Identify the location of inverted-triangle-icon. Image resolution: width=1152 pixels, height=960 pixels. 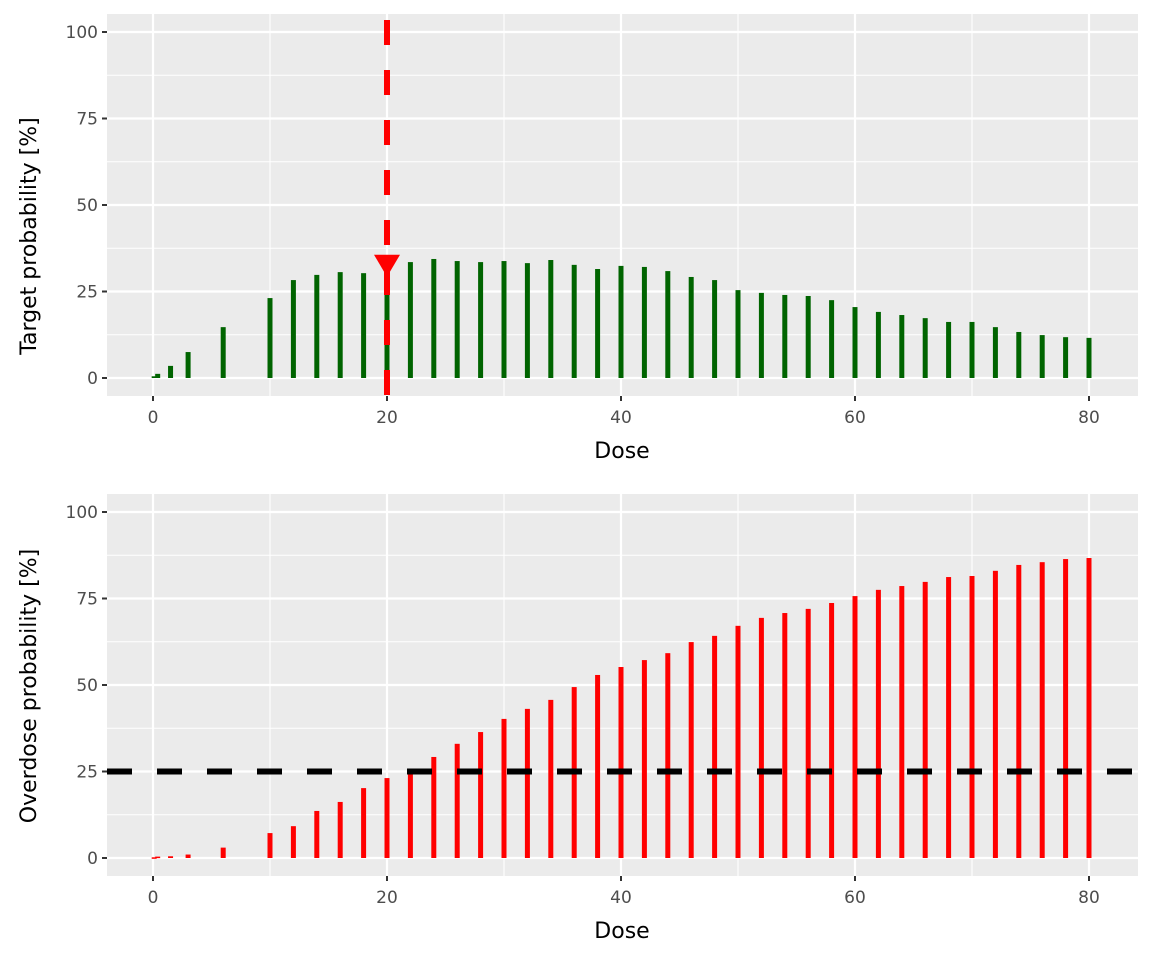
(387, 265).